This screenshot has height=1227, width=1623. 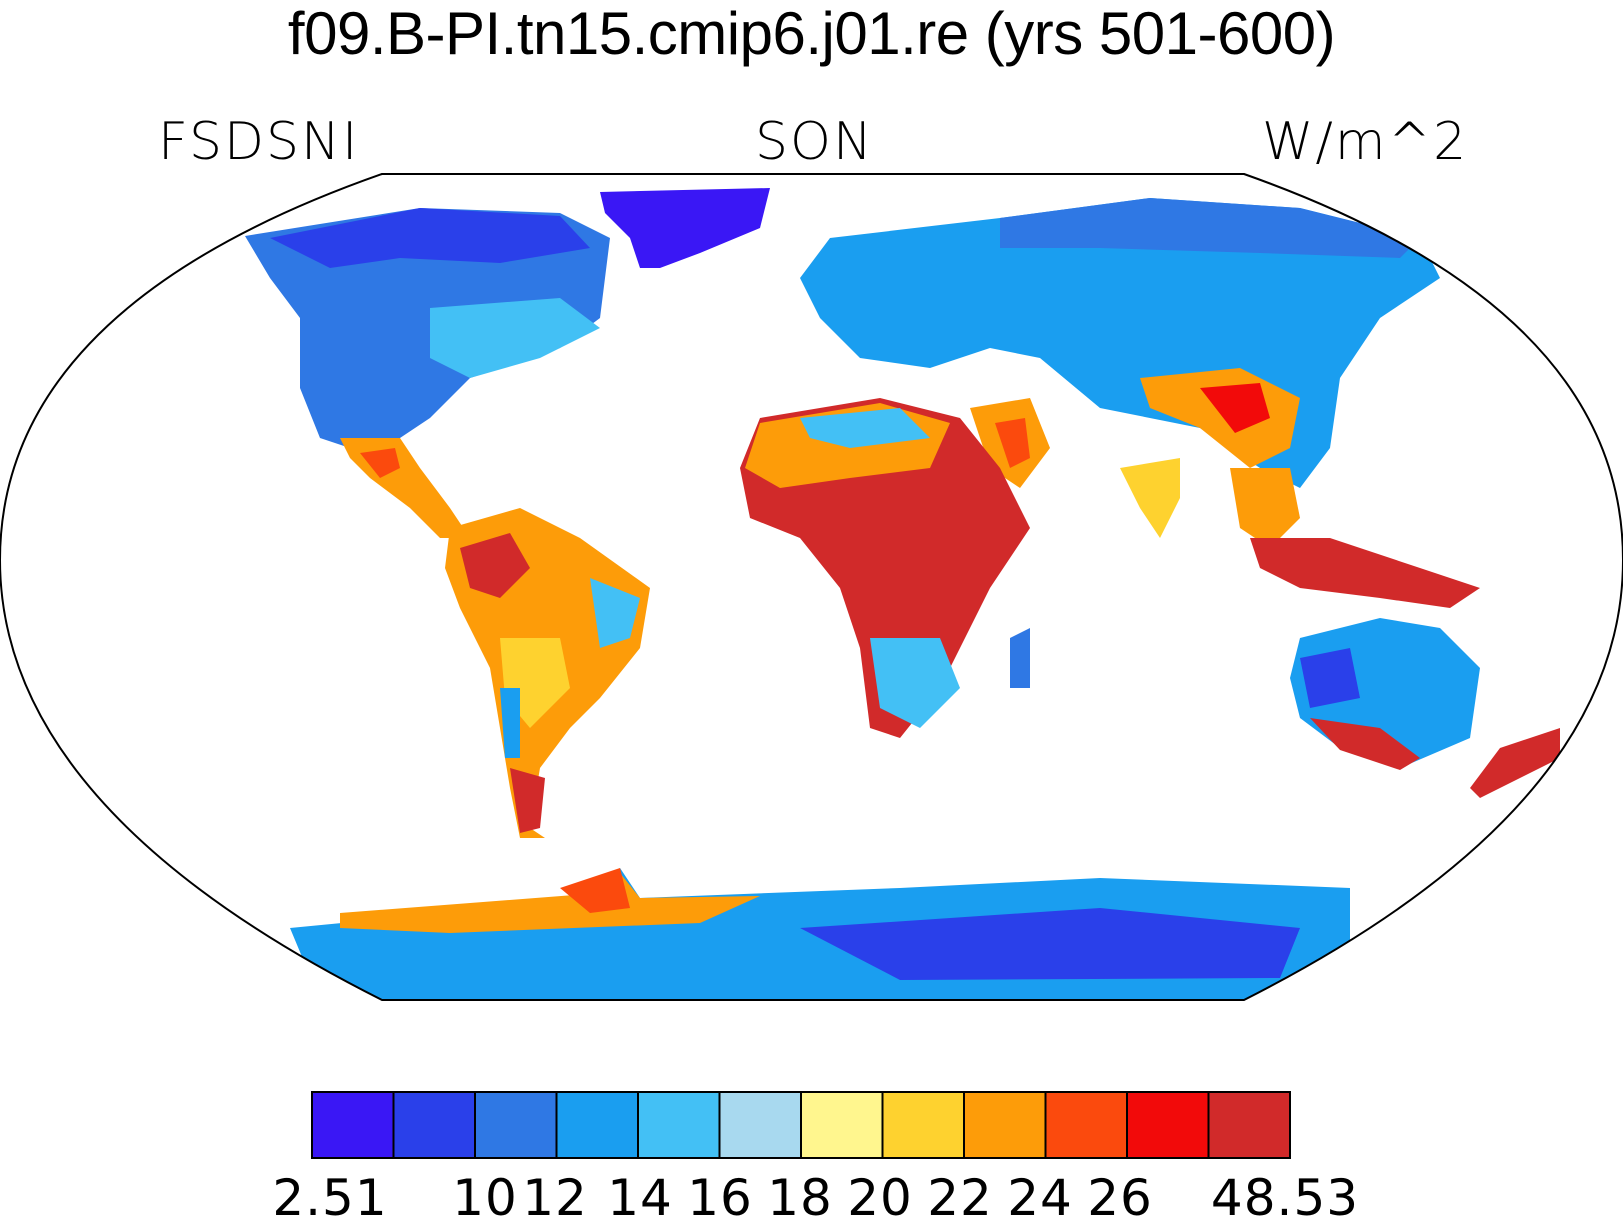 What do you see at coordinates (960, 1198) in the screenshot?
I see `colorbar-tick-label: 22` at bounding box center [960, 1198].